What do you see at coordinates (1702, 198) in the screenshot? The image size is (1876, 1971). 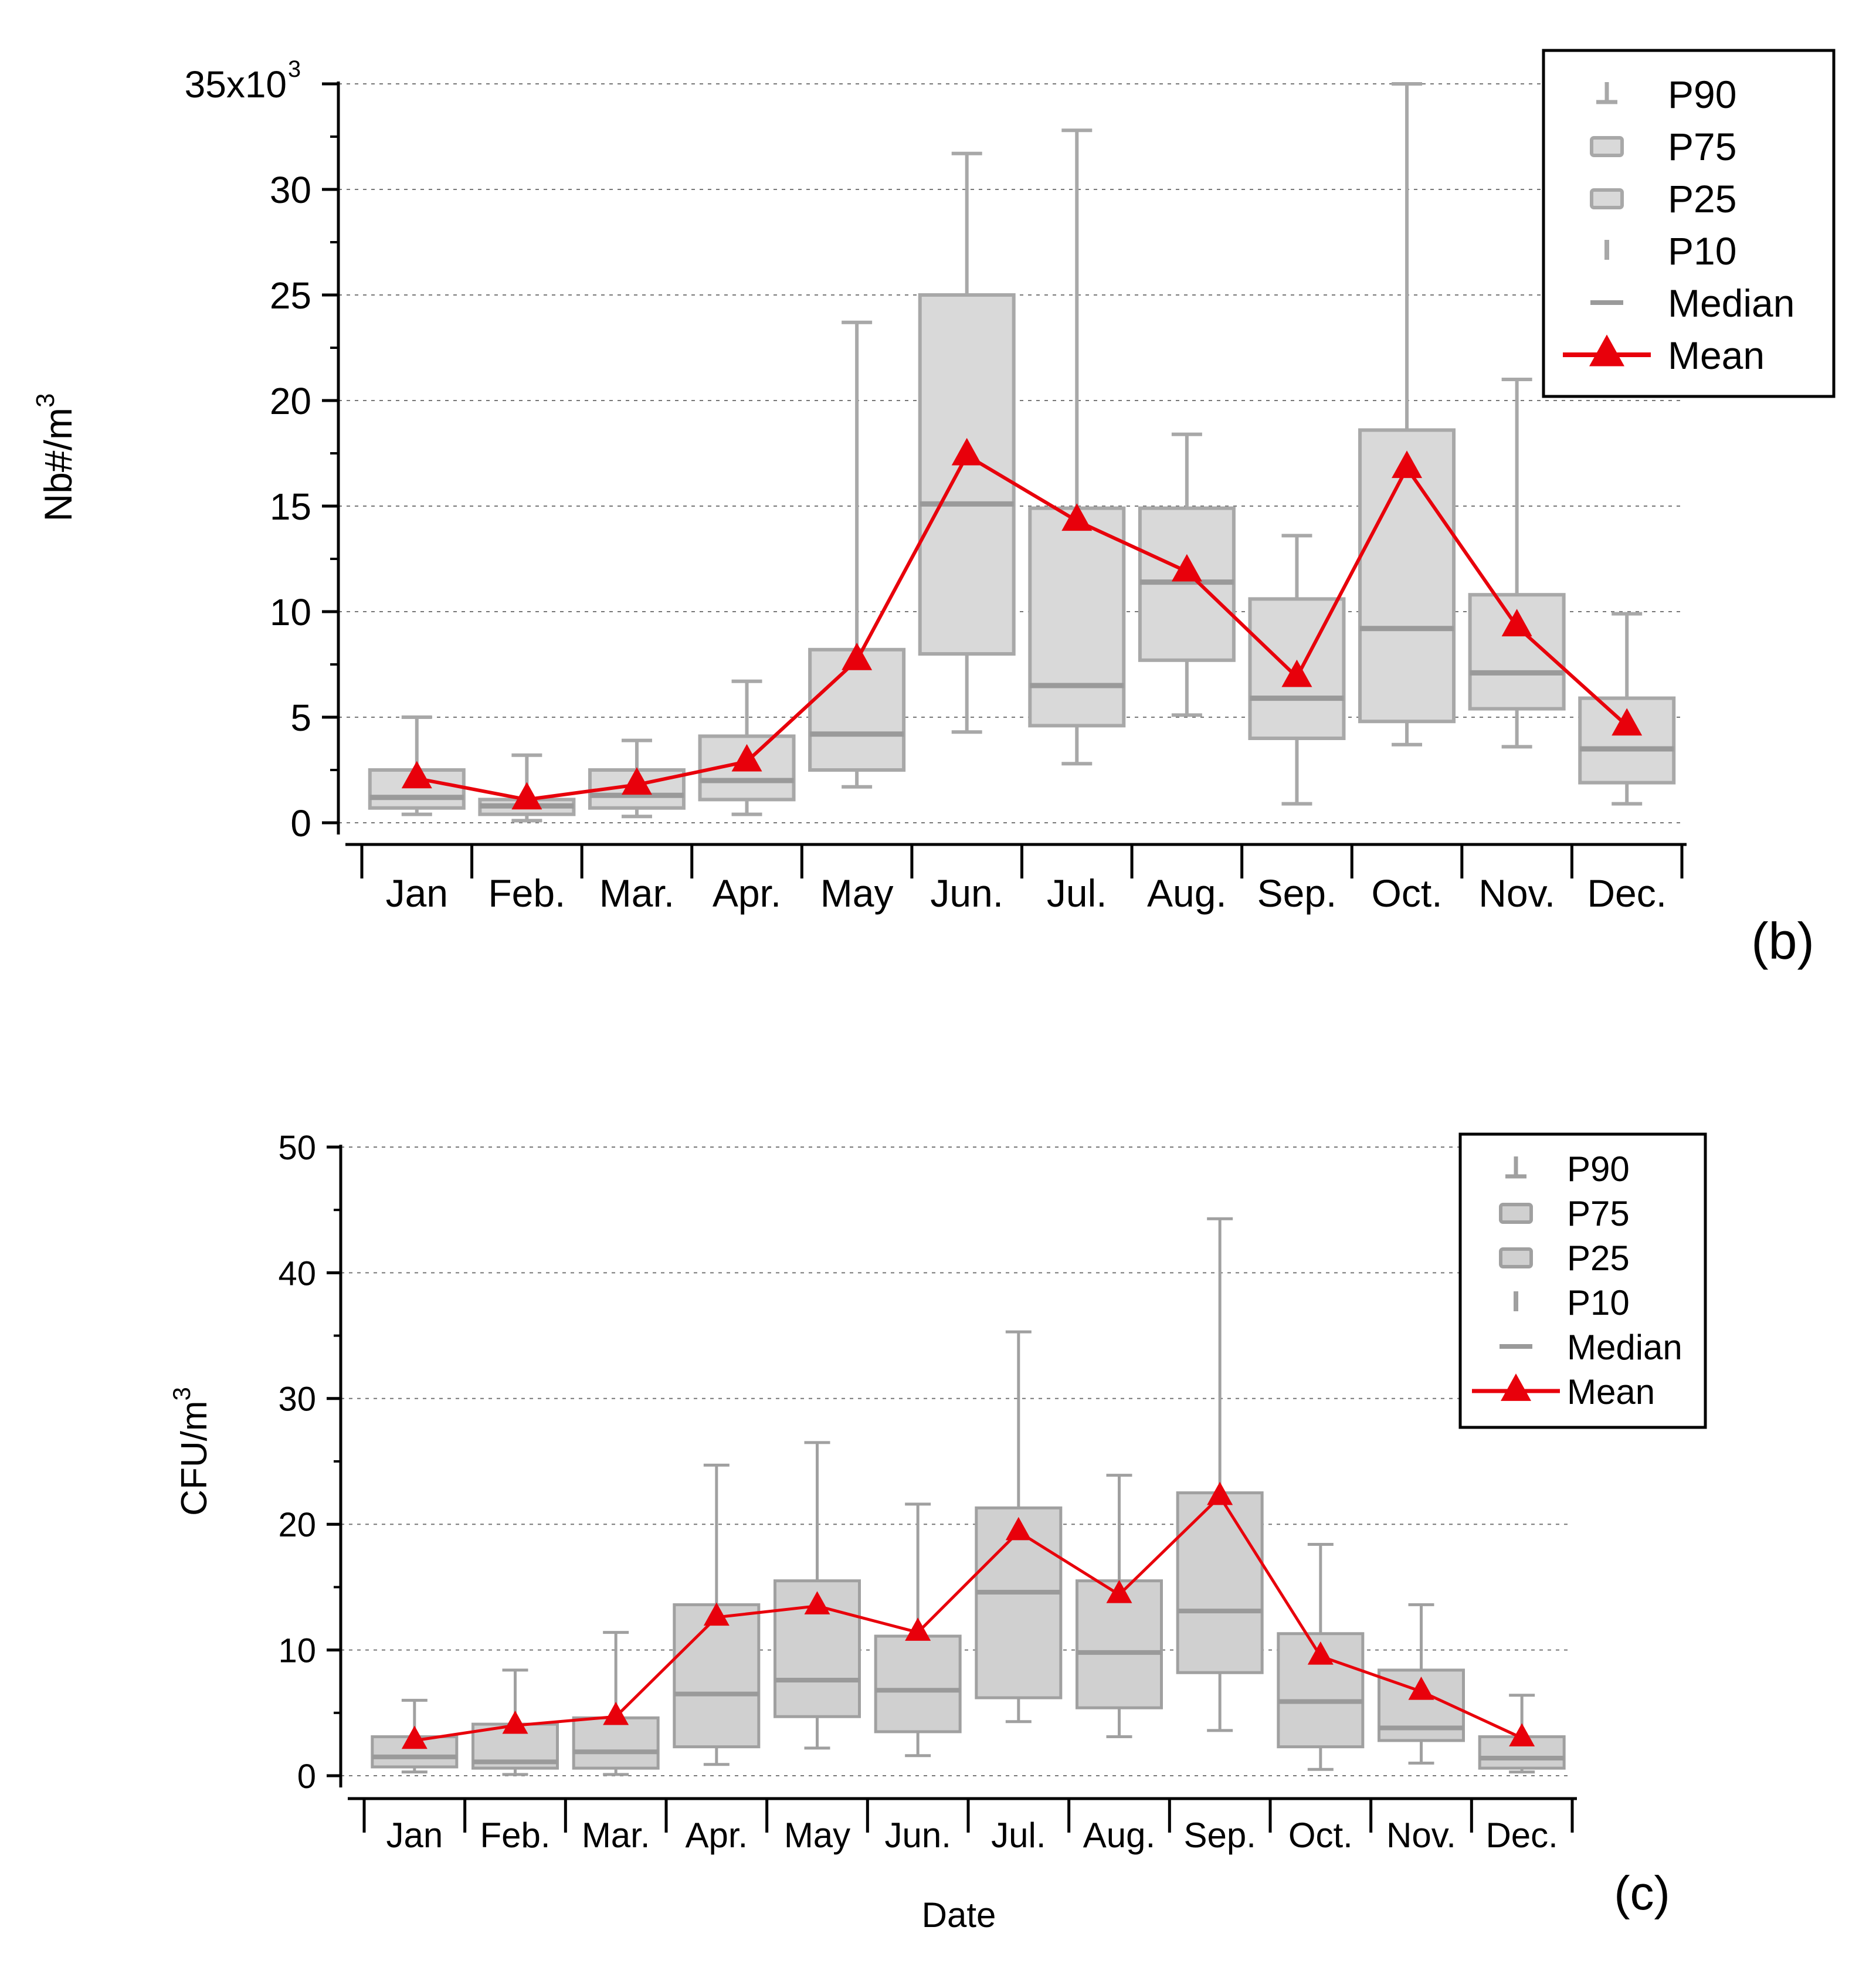 I see `legend-label: P25` at bounding box center [1702, 198].